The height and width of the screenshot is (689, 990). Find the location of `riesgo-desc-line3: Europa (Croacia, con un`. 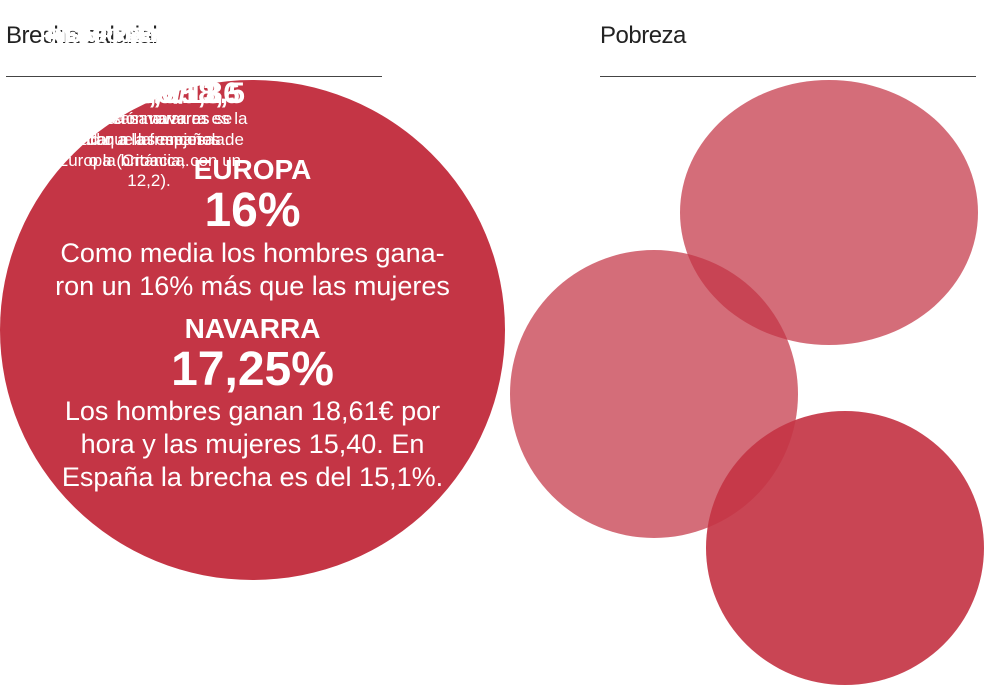

riesgo-desc-line3: Europa (Croacia, con un is located at coordinates (149, 160).